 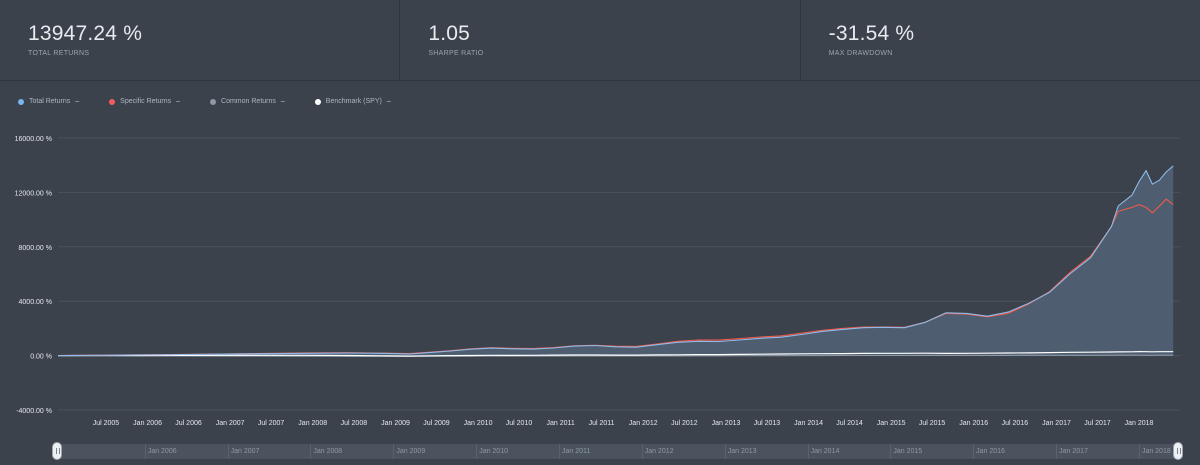 What do you see at coordinates (456, 53) in the screenshot?
I see `sharpe-ratio-label: SHARPE RATIO` at bounding box center [456, 53].